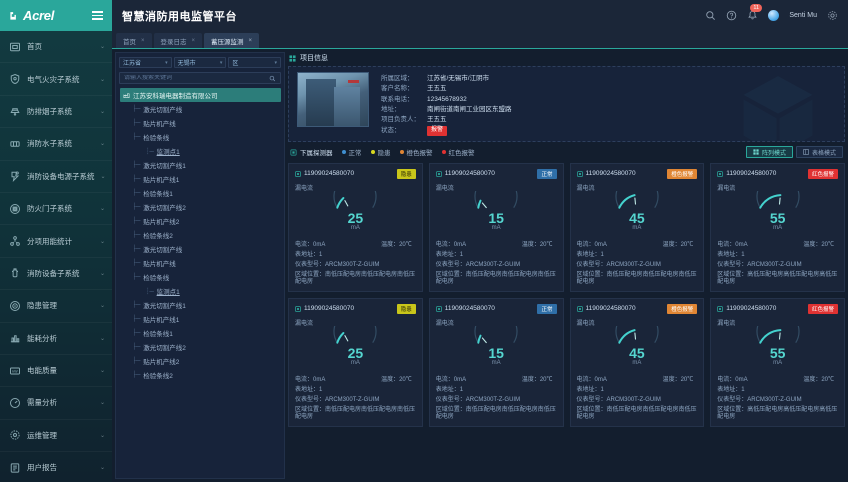  What do you see at coordinates (232, 40) in the screenshot?
I see `tab-2: 蓄压源监测 ×` at bounding box center [232, 40].